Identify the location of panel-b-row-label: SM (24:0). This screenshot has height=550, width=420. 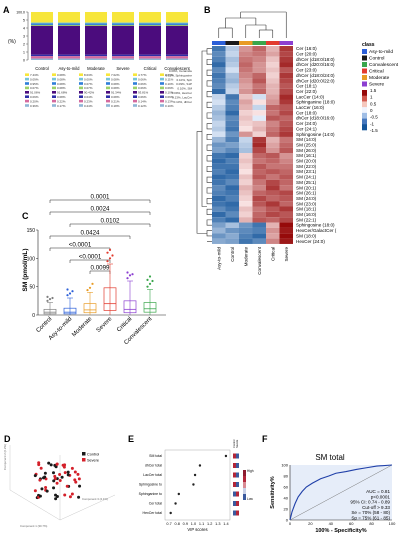
(306, 198).